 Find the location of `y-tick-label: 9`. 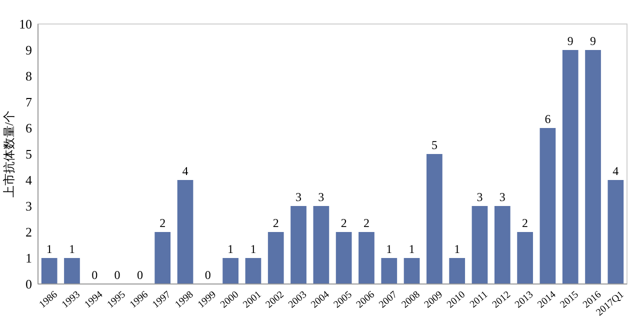

y-tick-label: 9 is located at coordinates (29, 50).